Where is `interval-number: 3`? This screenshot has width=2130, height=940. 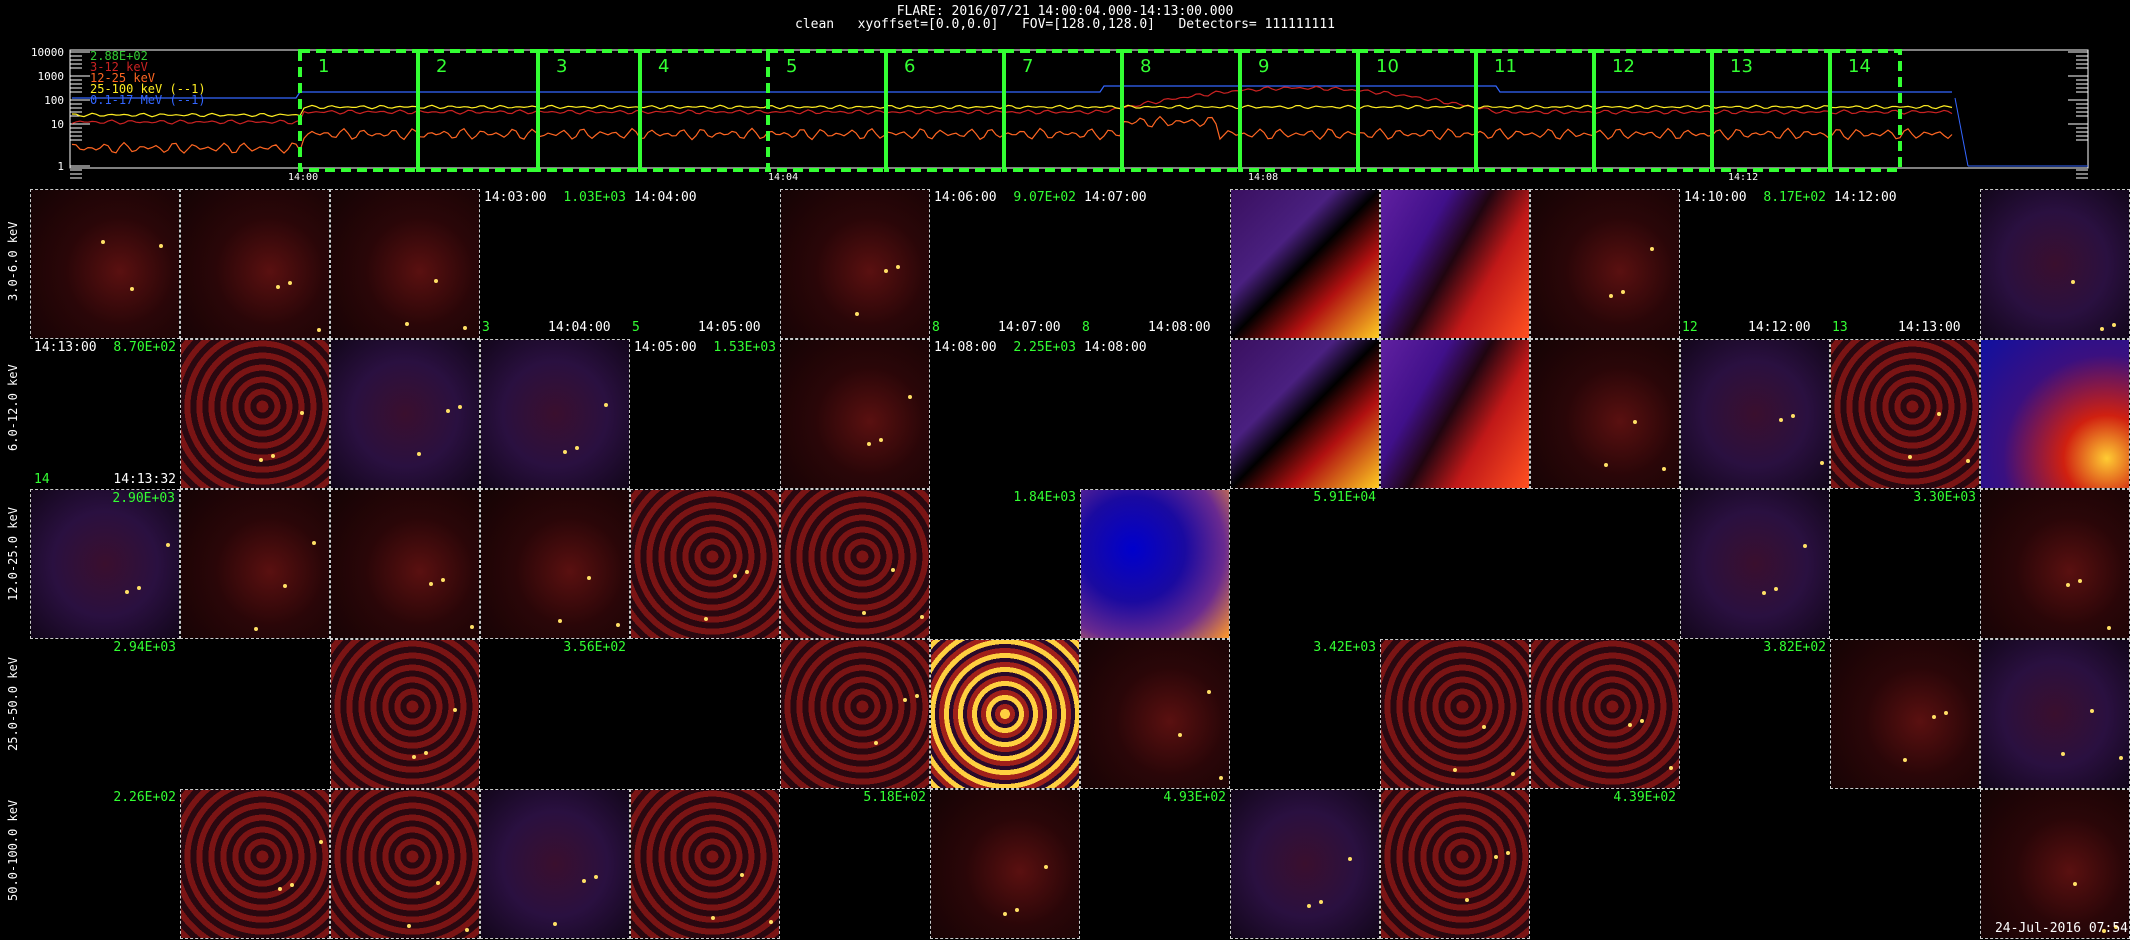 interval-number: 3 is located at coordinates (486, 327).